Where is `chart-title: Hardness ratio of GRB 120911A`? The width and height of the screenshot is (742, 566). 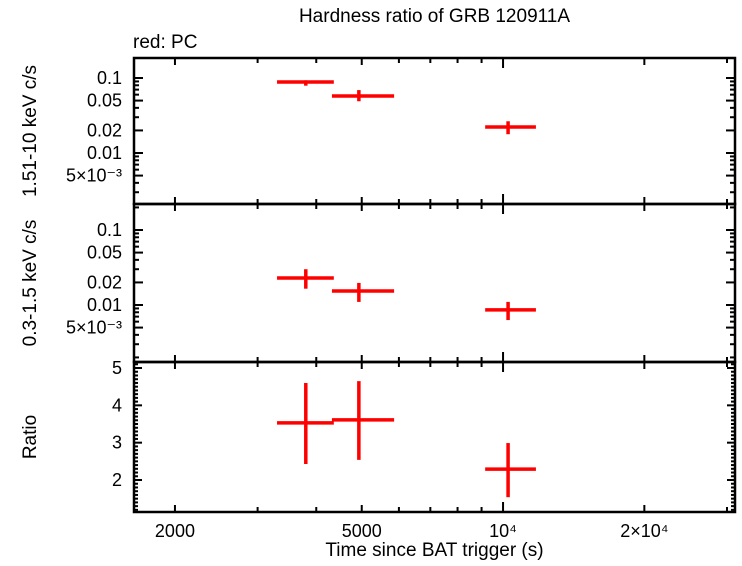 chart-title: Hardness ratio of GRB 120911A is located at coordinates (434, 16).